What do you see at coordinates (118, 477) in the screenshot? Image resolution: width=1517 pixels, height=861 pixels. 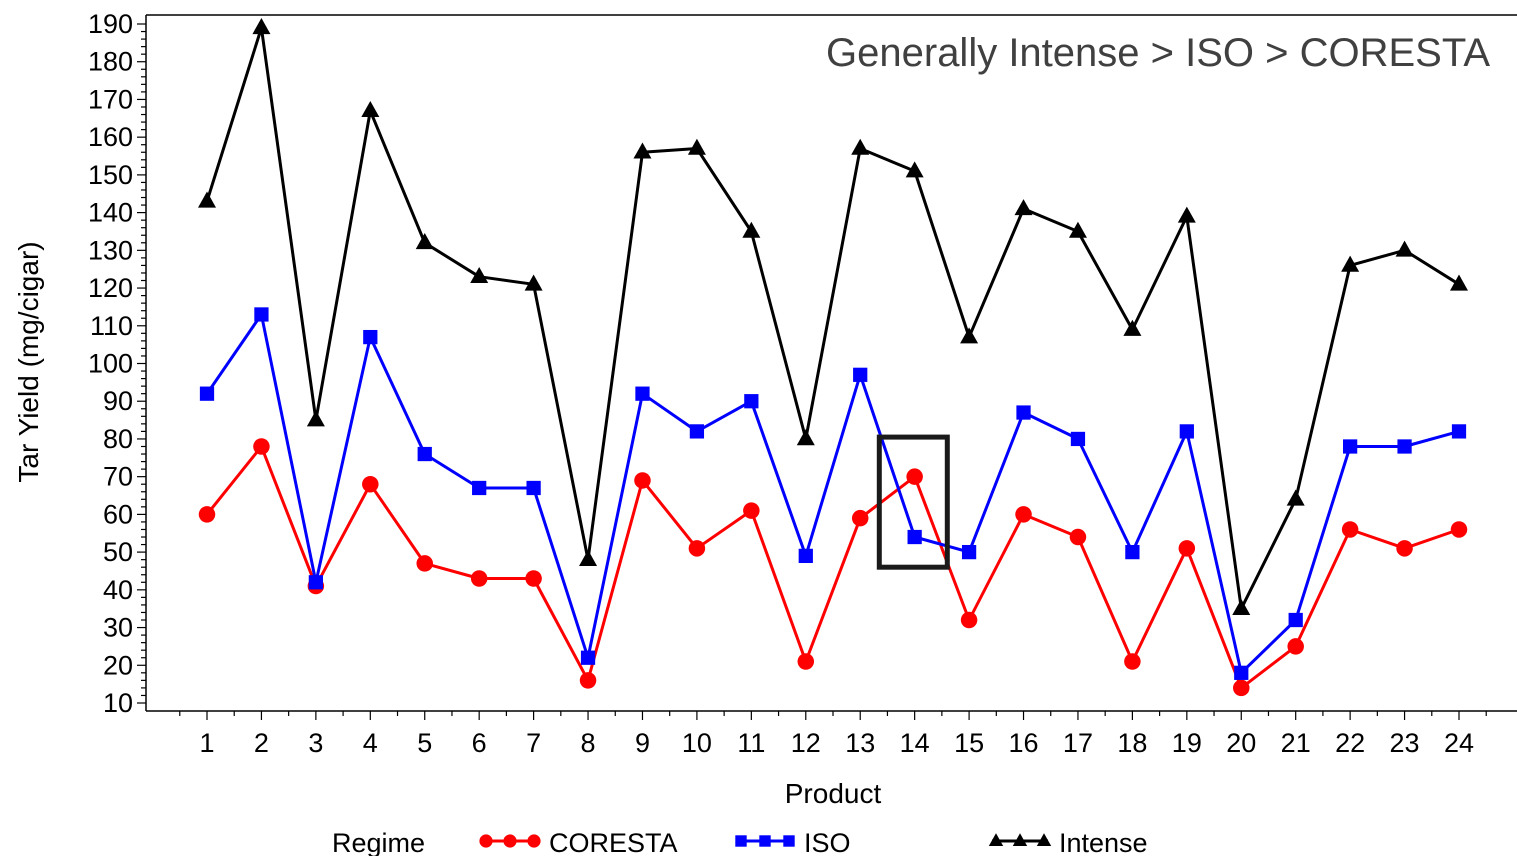 I see `y-tick-label: 70` at bounding box center [118, 477].